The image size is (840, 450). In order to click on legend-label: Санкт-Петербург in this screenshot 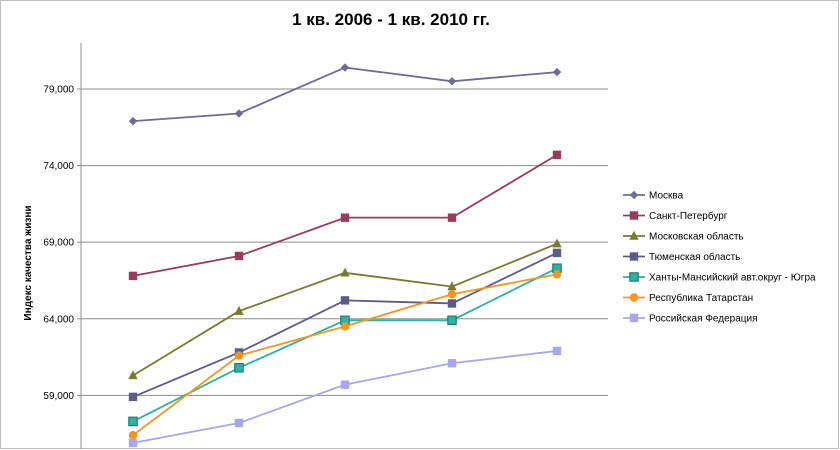, I will do `click(688, 216)`.